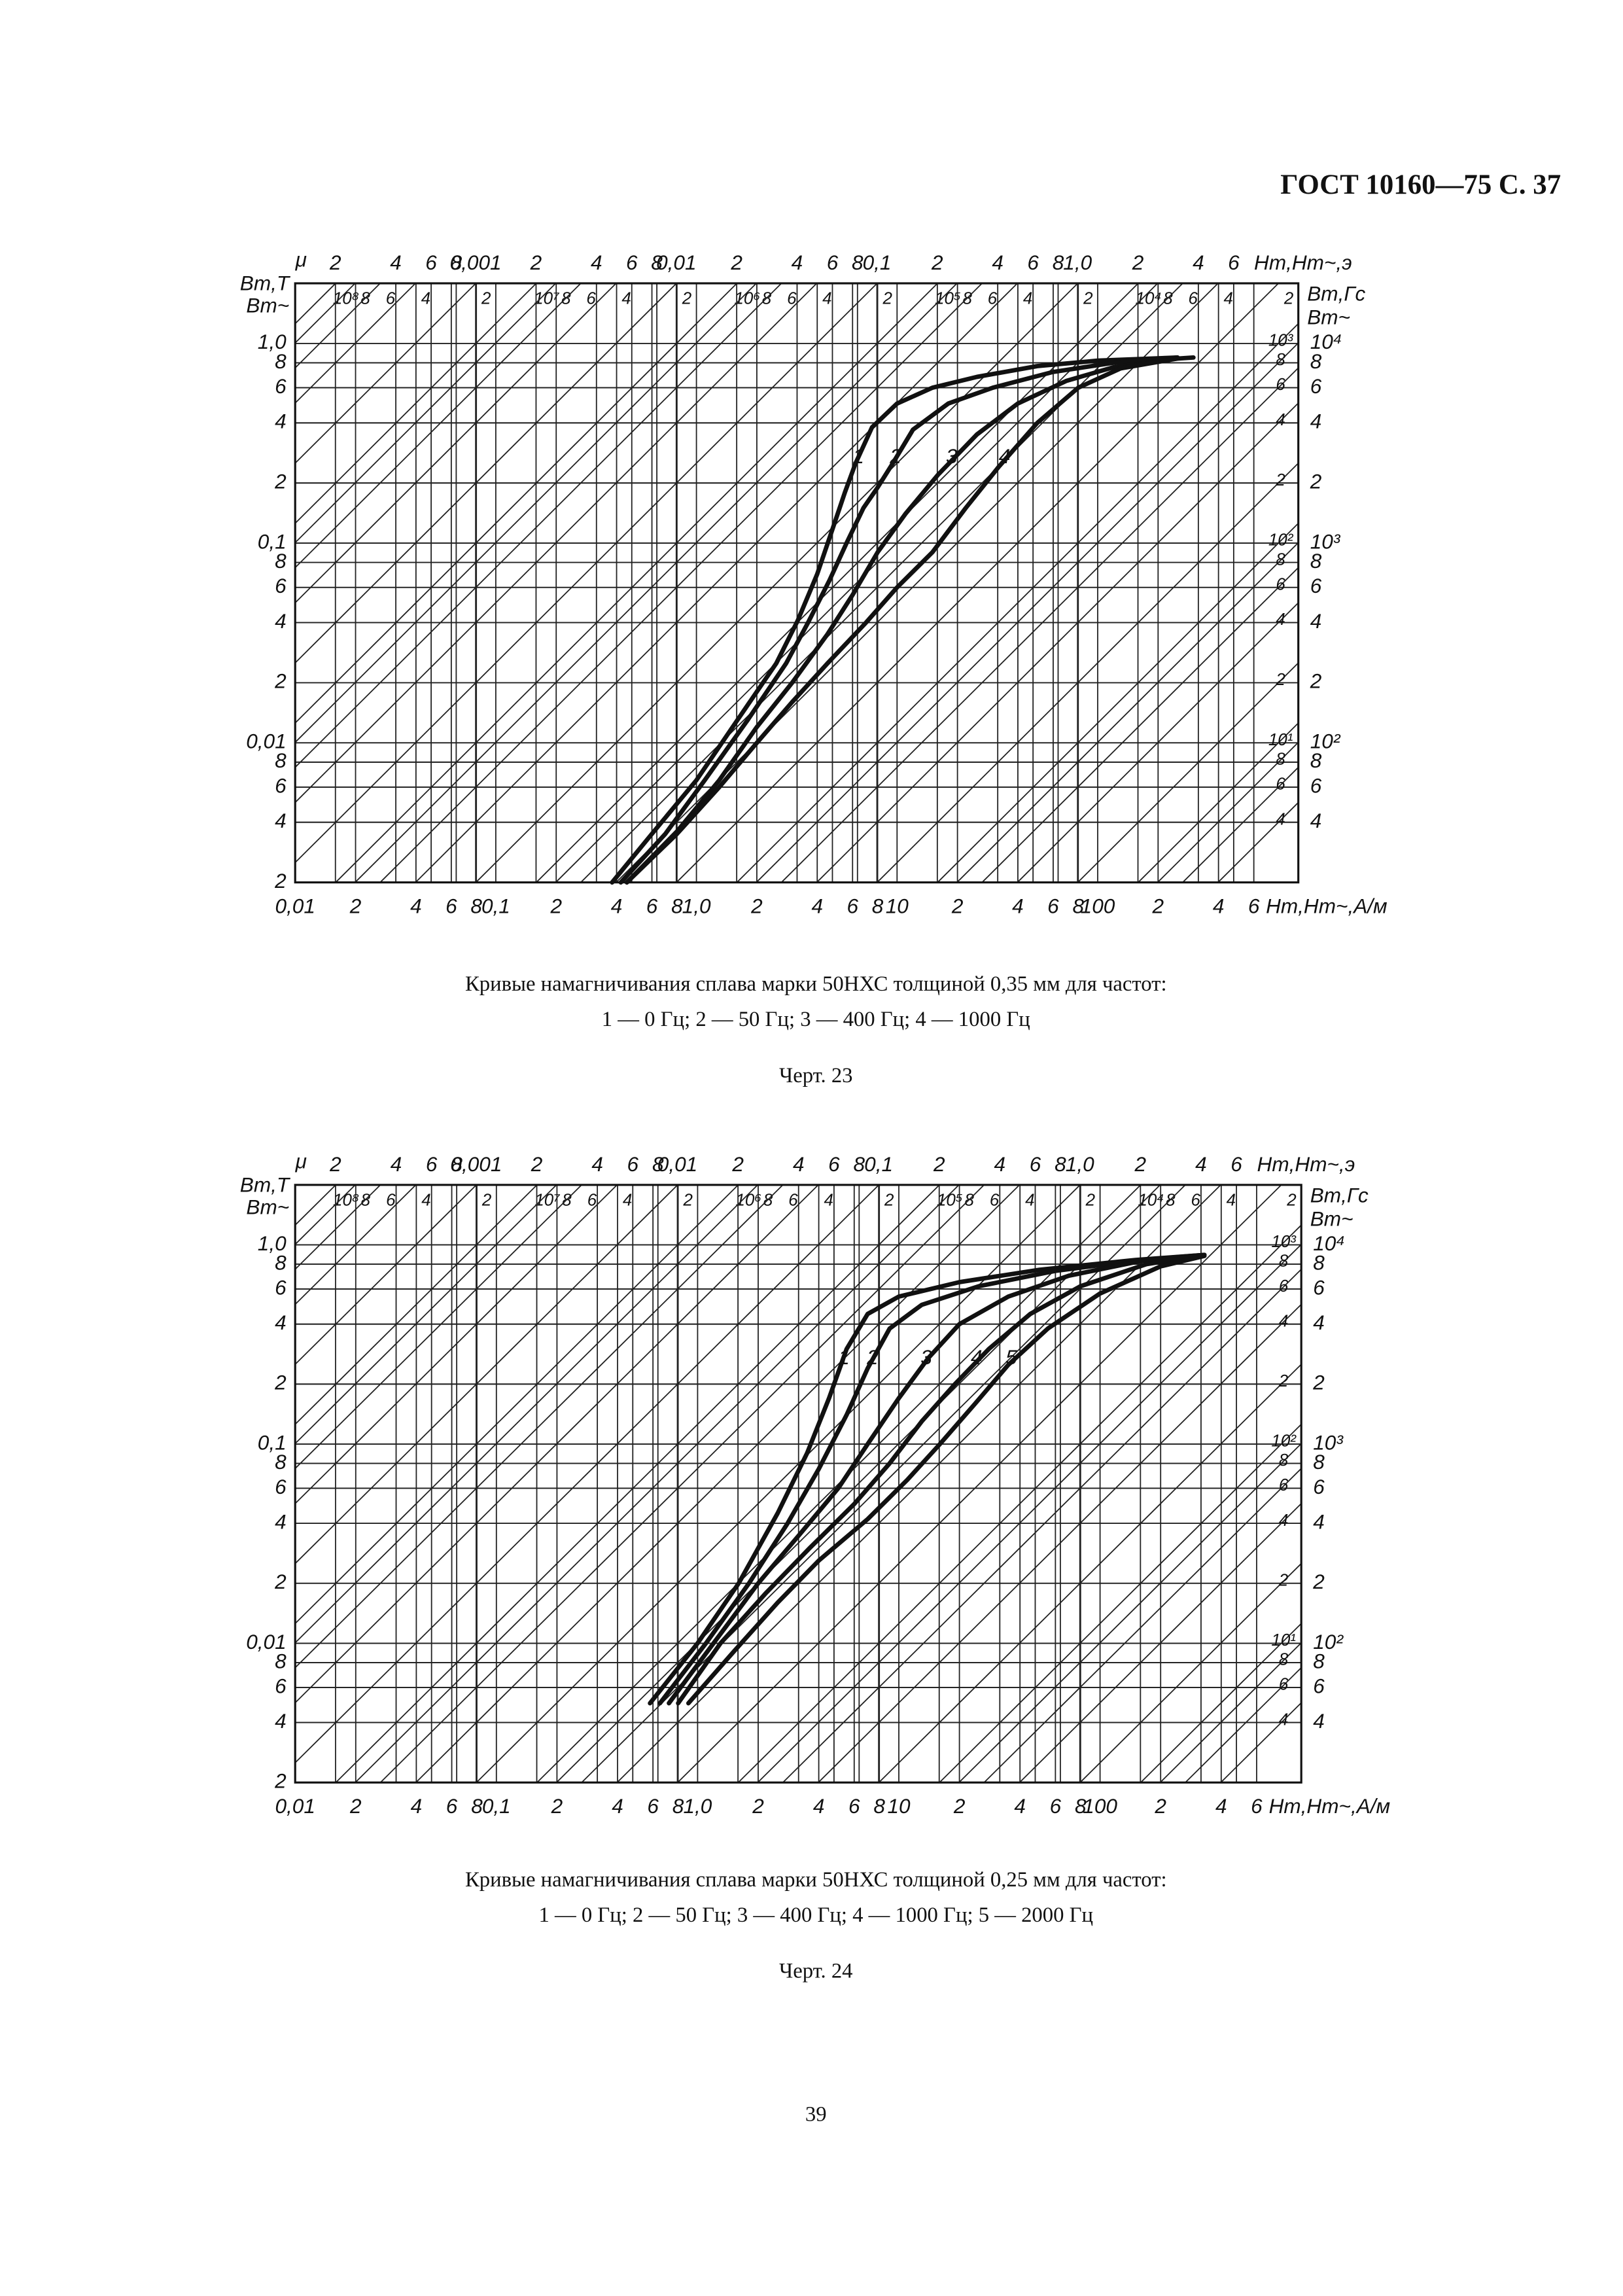 The height and width of the screenshot is (2296, 1623). I want to click on x2-axis-title: Hm,Hm~,э, so click(1303, 262).